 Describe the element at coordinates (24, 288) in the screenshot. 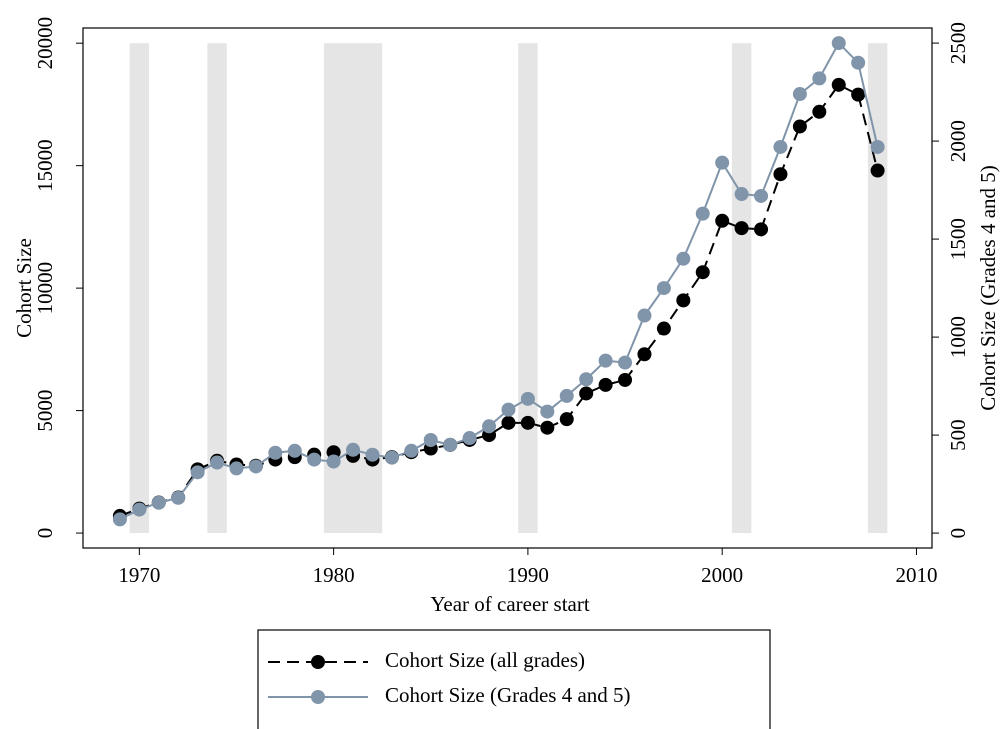

I see `y-axis-label: Cohort Size` at that location.